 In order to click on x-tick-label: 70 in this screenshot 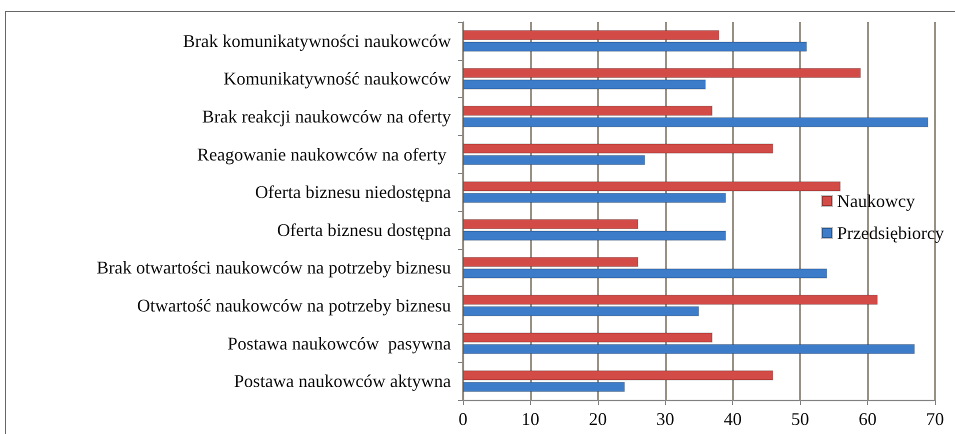, I will do `click(935, 419)`.